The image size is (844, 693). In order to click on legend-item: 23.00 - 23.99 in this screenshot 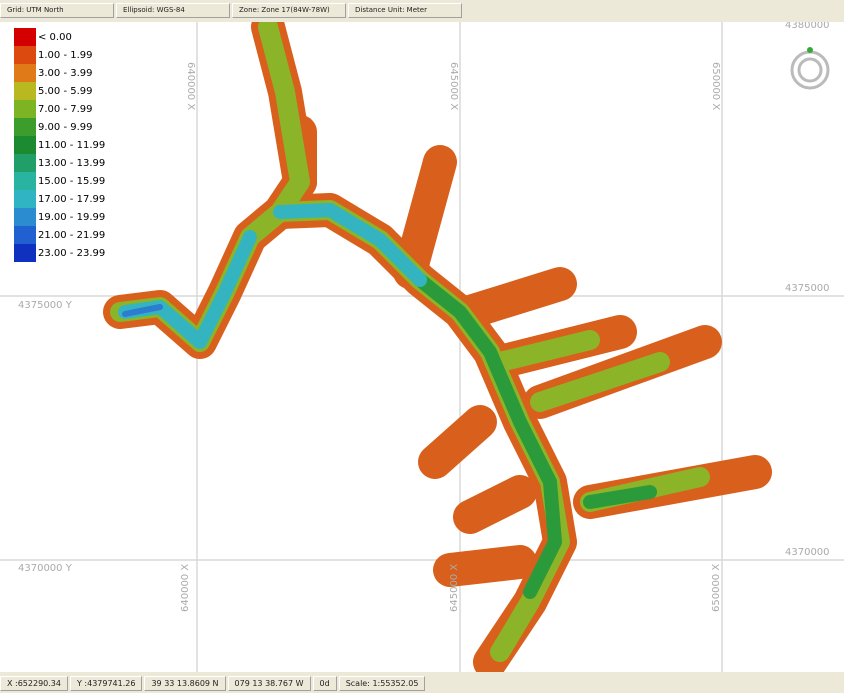, I will do `click(68, 253)`.